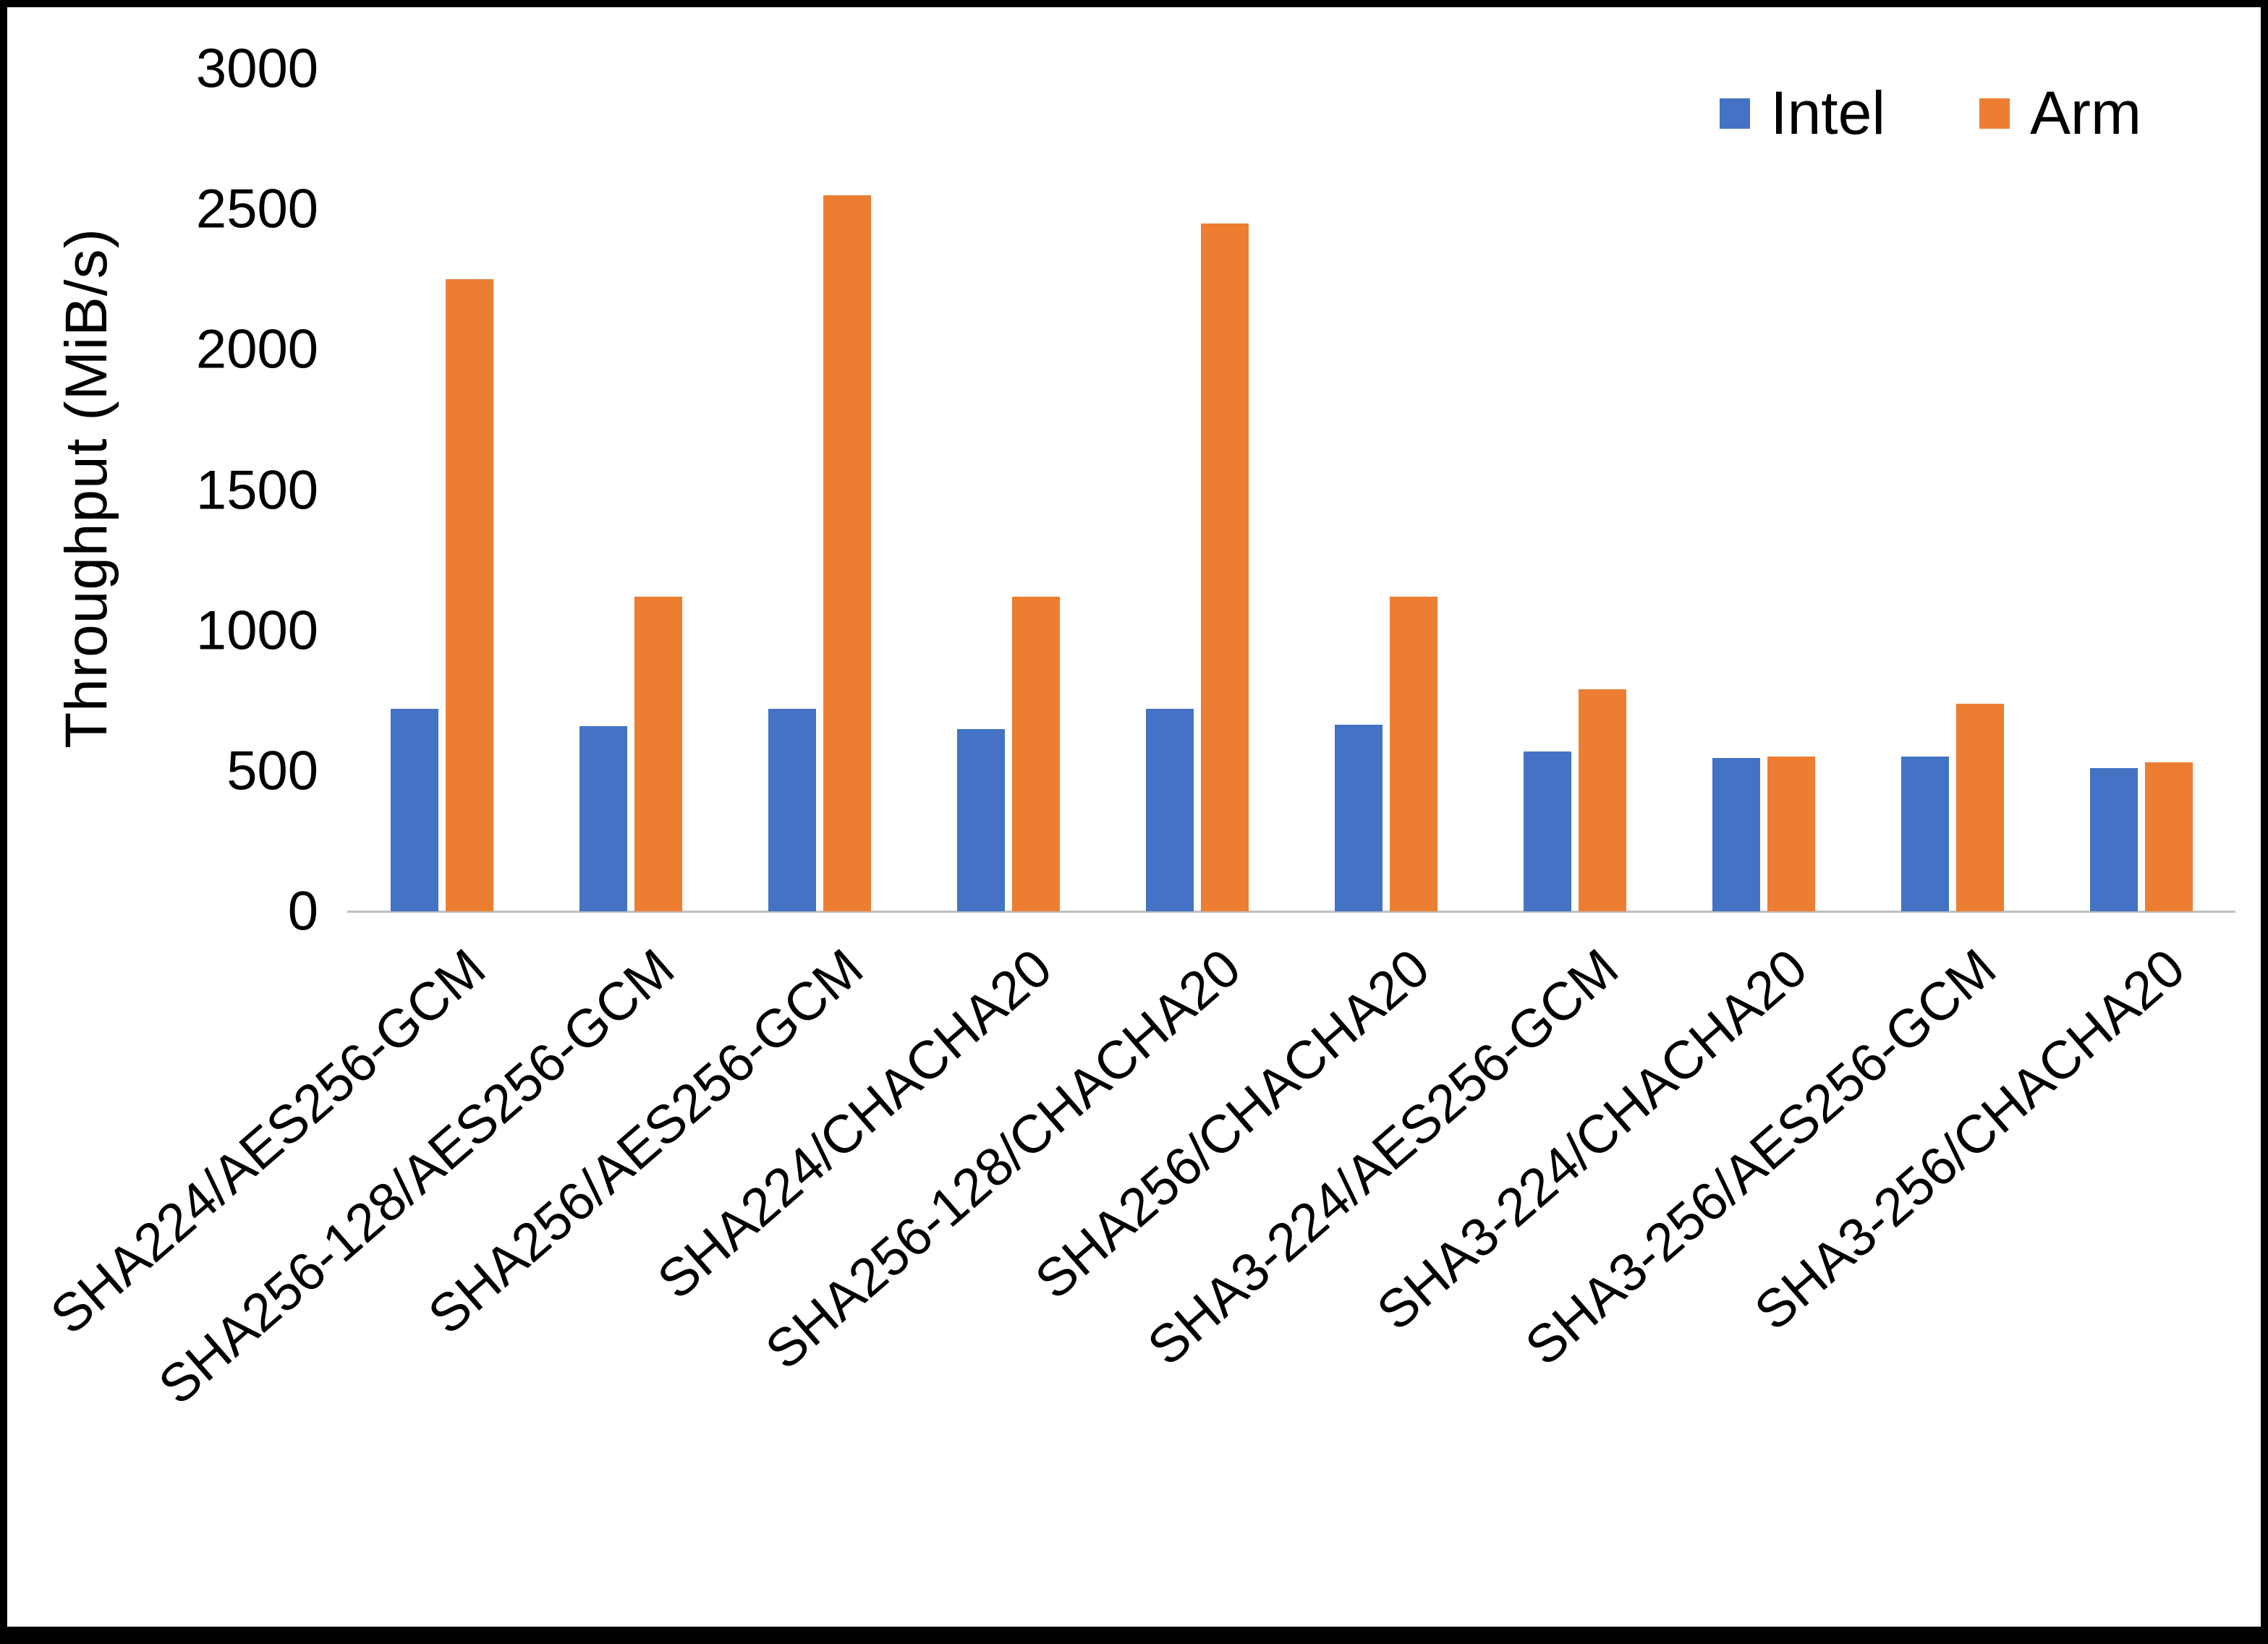 This screenshot has height=1644, width=2268. I want to click on legend-label: Arm, so click(2085, 113).